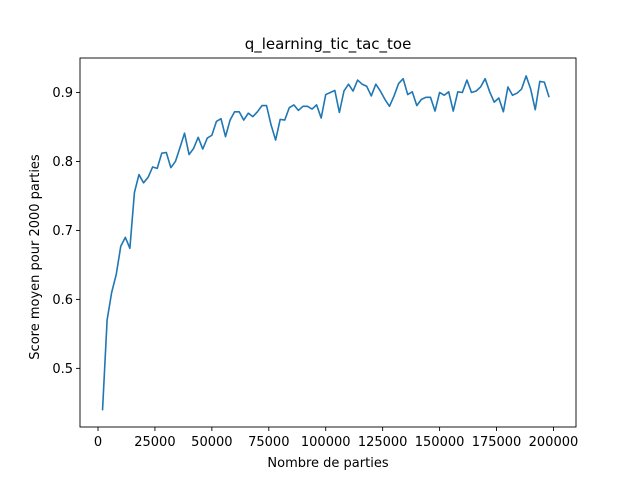  I want to click on x-tick-label: 150000, so click(440, 442).